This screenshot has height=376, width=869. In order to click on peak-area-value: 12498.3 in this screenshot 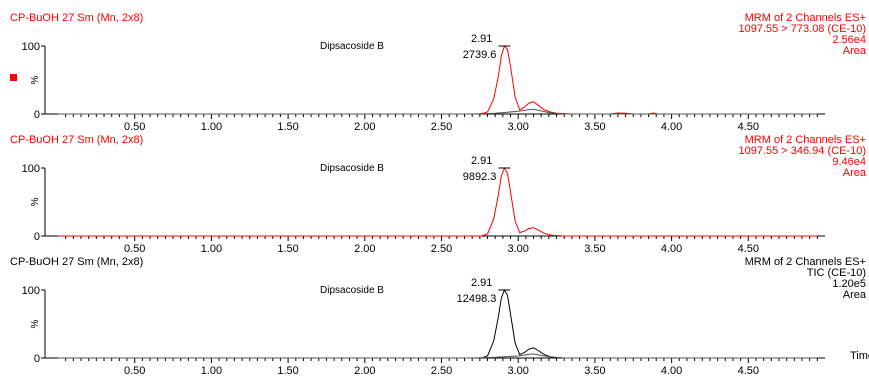, I will do `click(477, 299)`.